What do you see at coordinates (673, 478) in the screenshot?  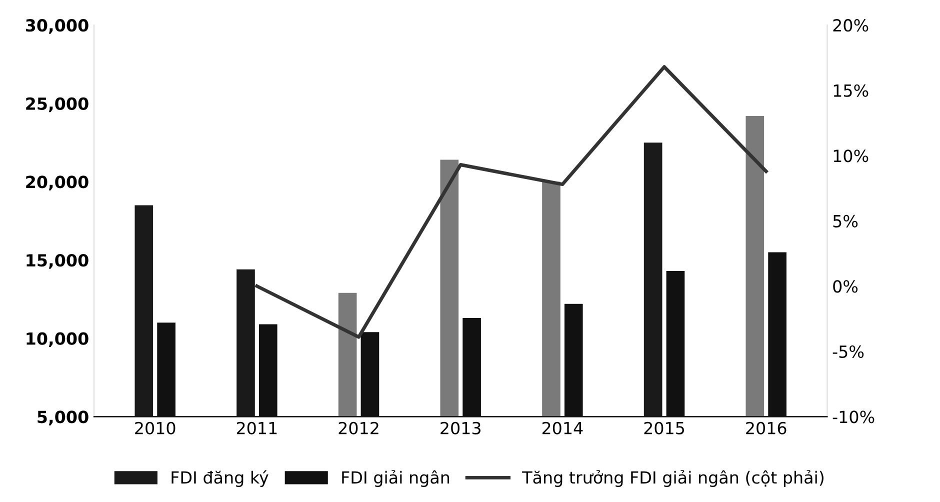 I see `legend-label: Tăng trưởng FDI giải ngân (cột phải)` at bounding box center [673, 478].